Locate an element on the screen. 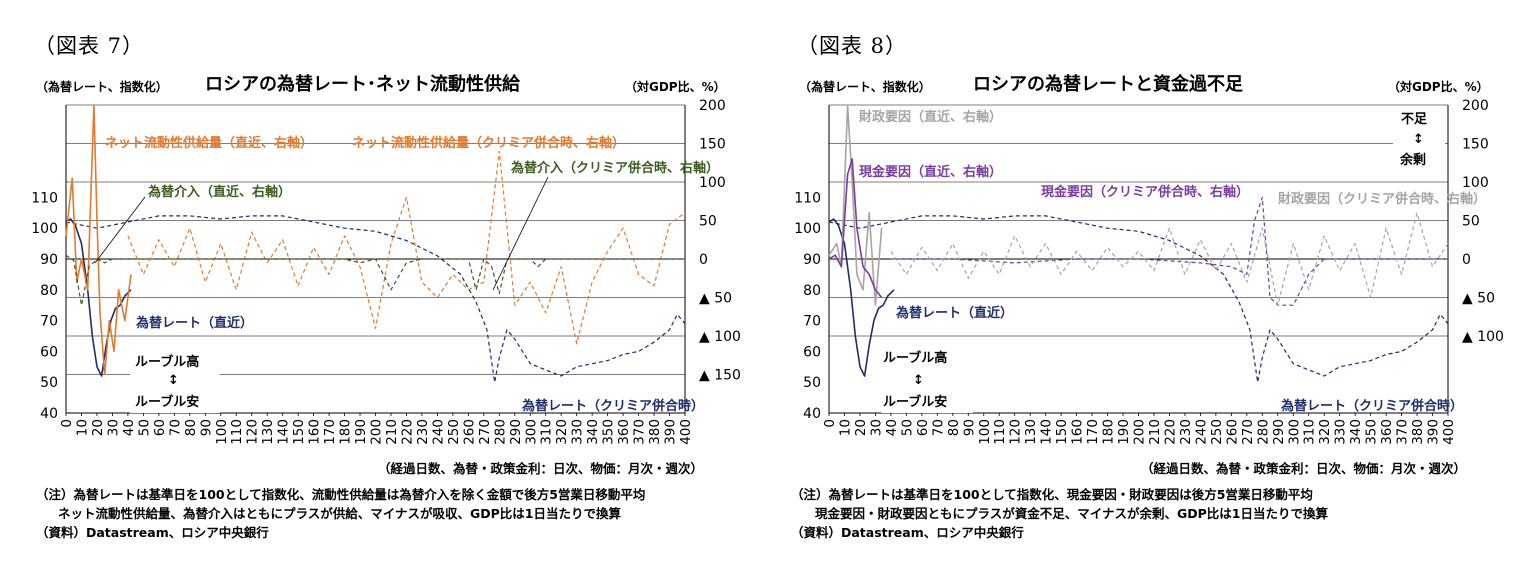  x-tick-label: 280 is located at coordinates (1263, 432).